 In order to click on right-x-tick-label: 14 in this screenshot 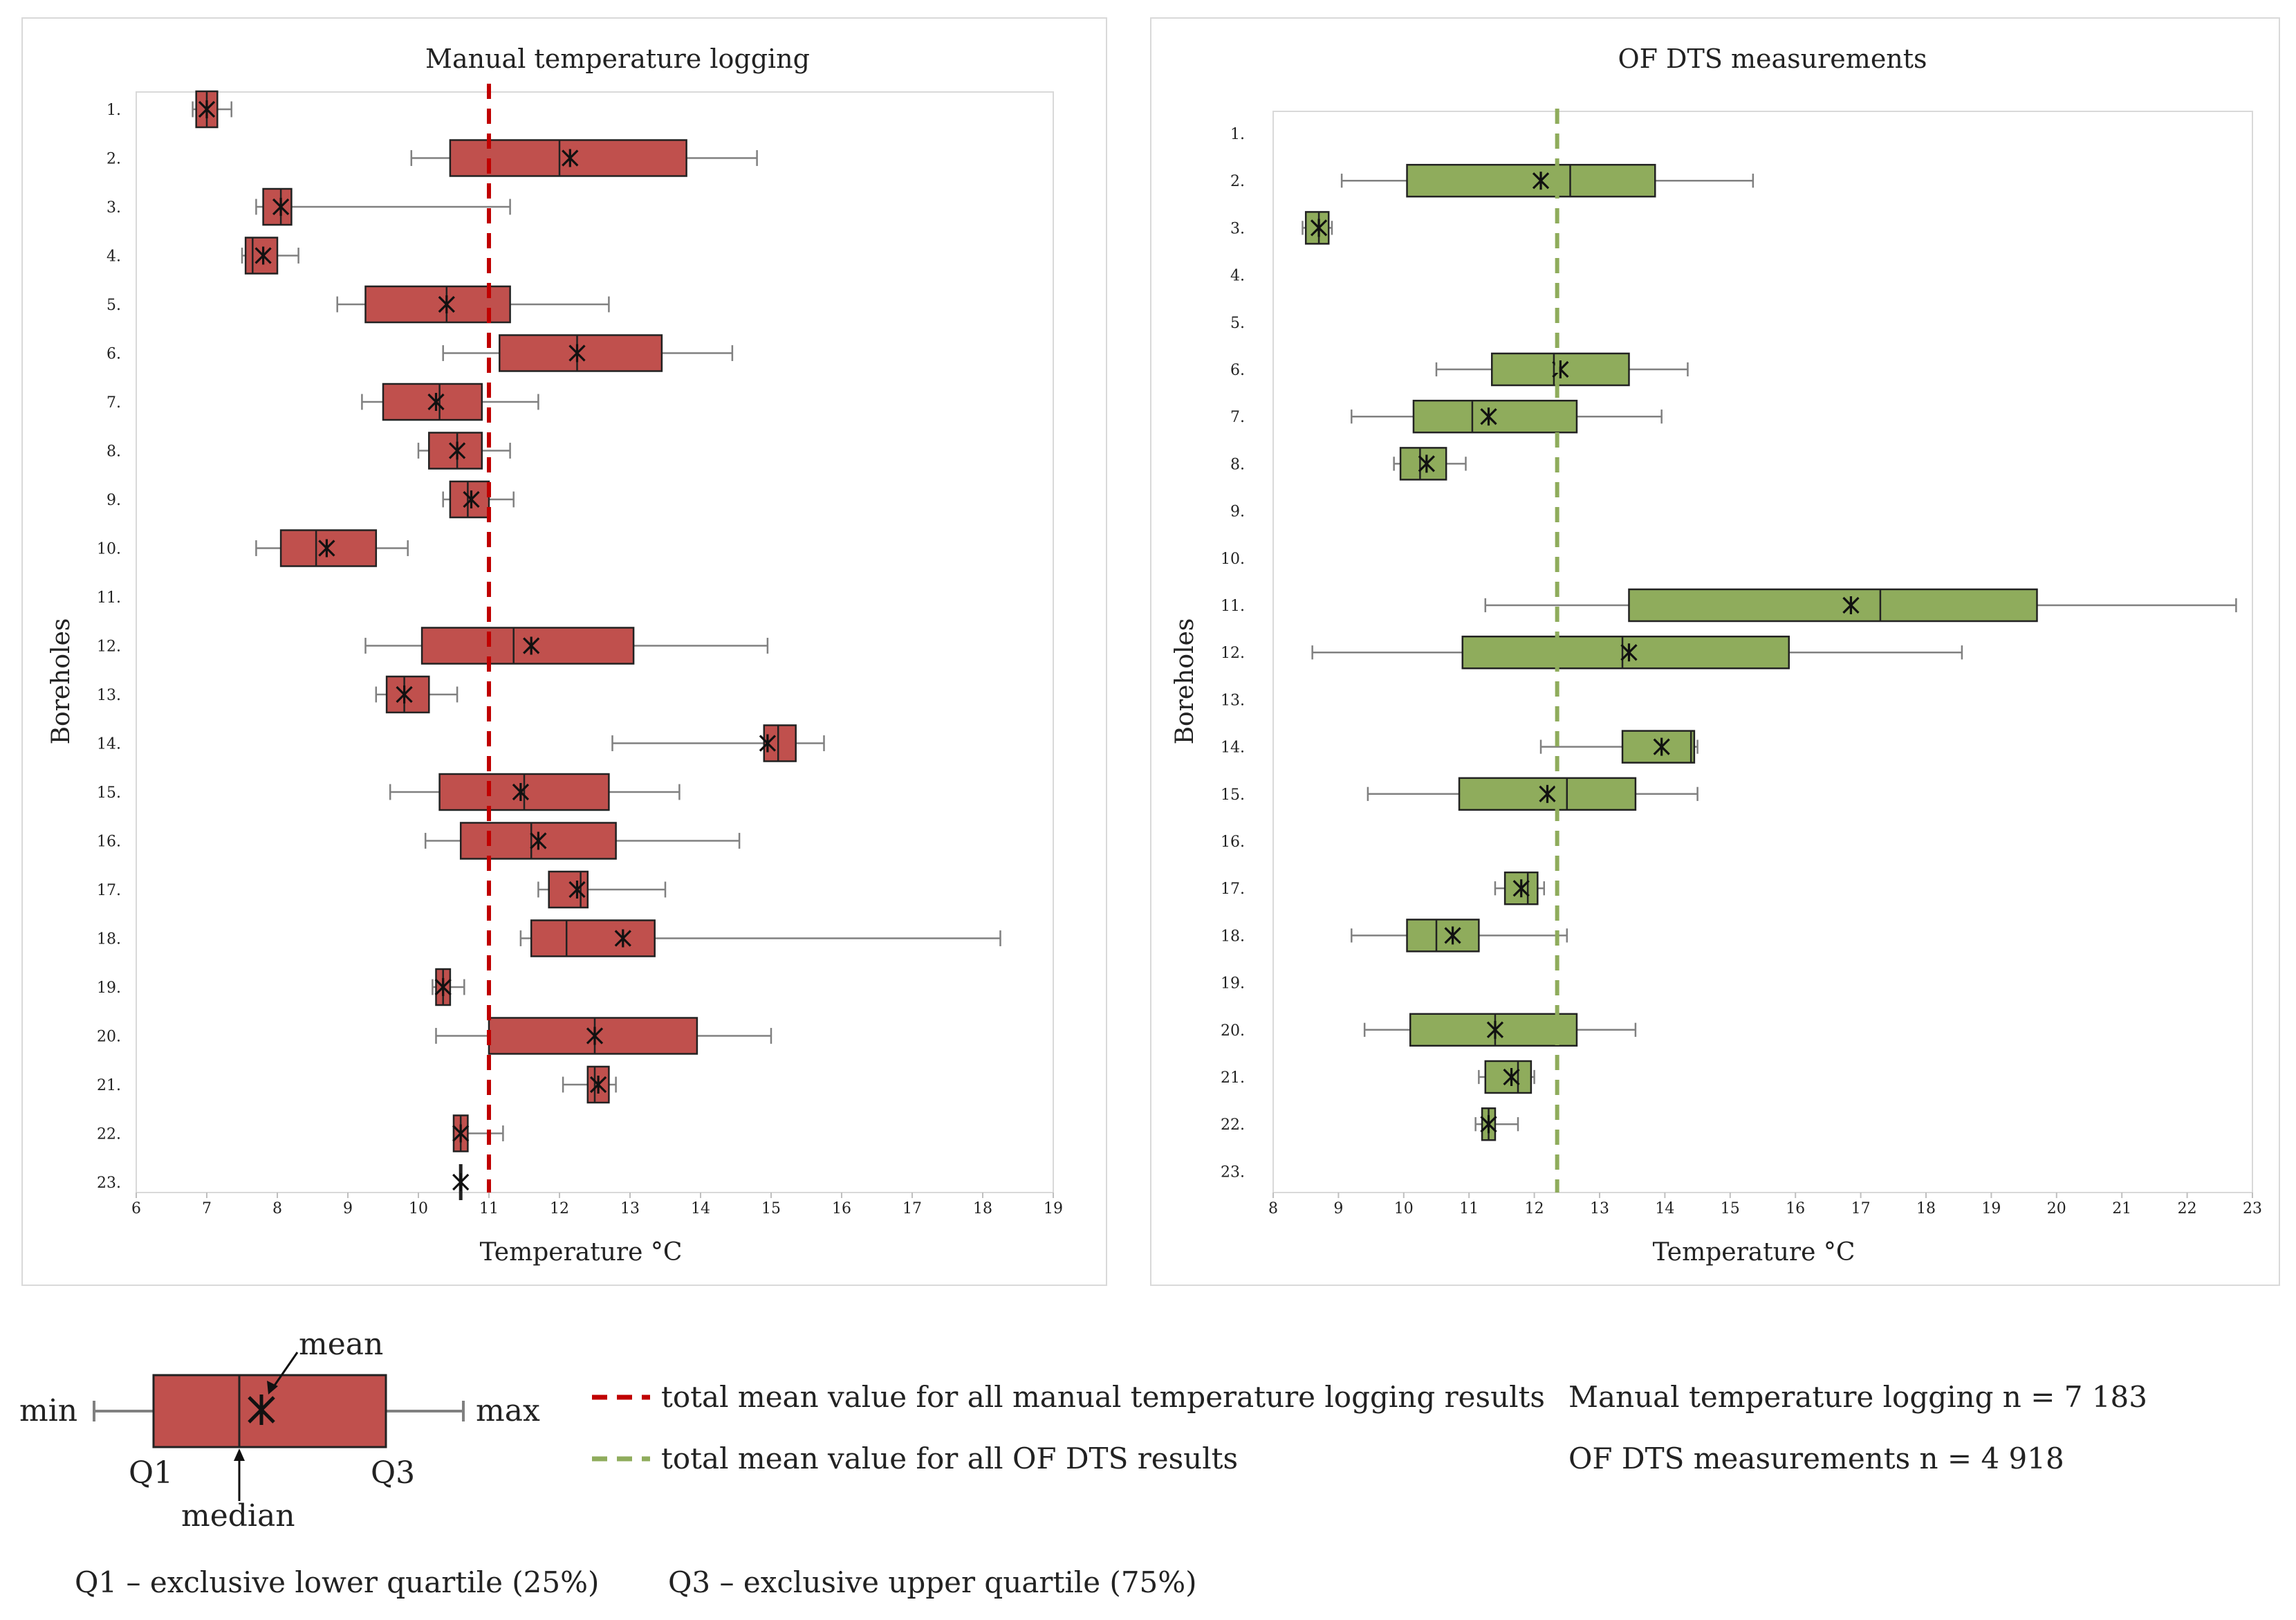, I will do `click(1665, 1209)`.